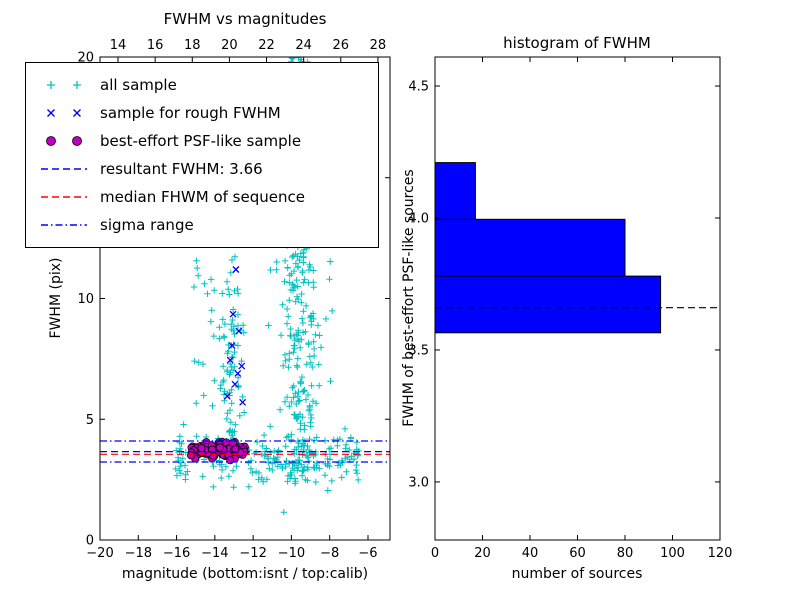  I want to click on scatter-series-x, so click(235, 336).